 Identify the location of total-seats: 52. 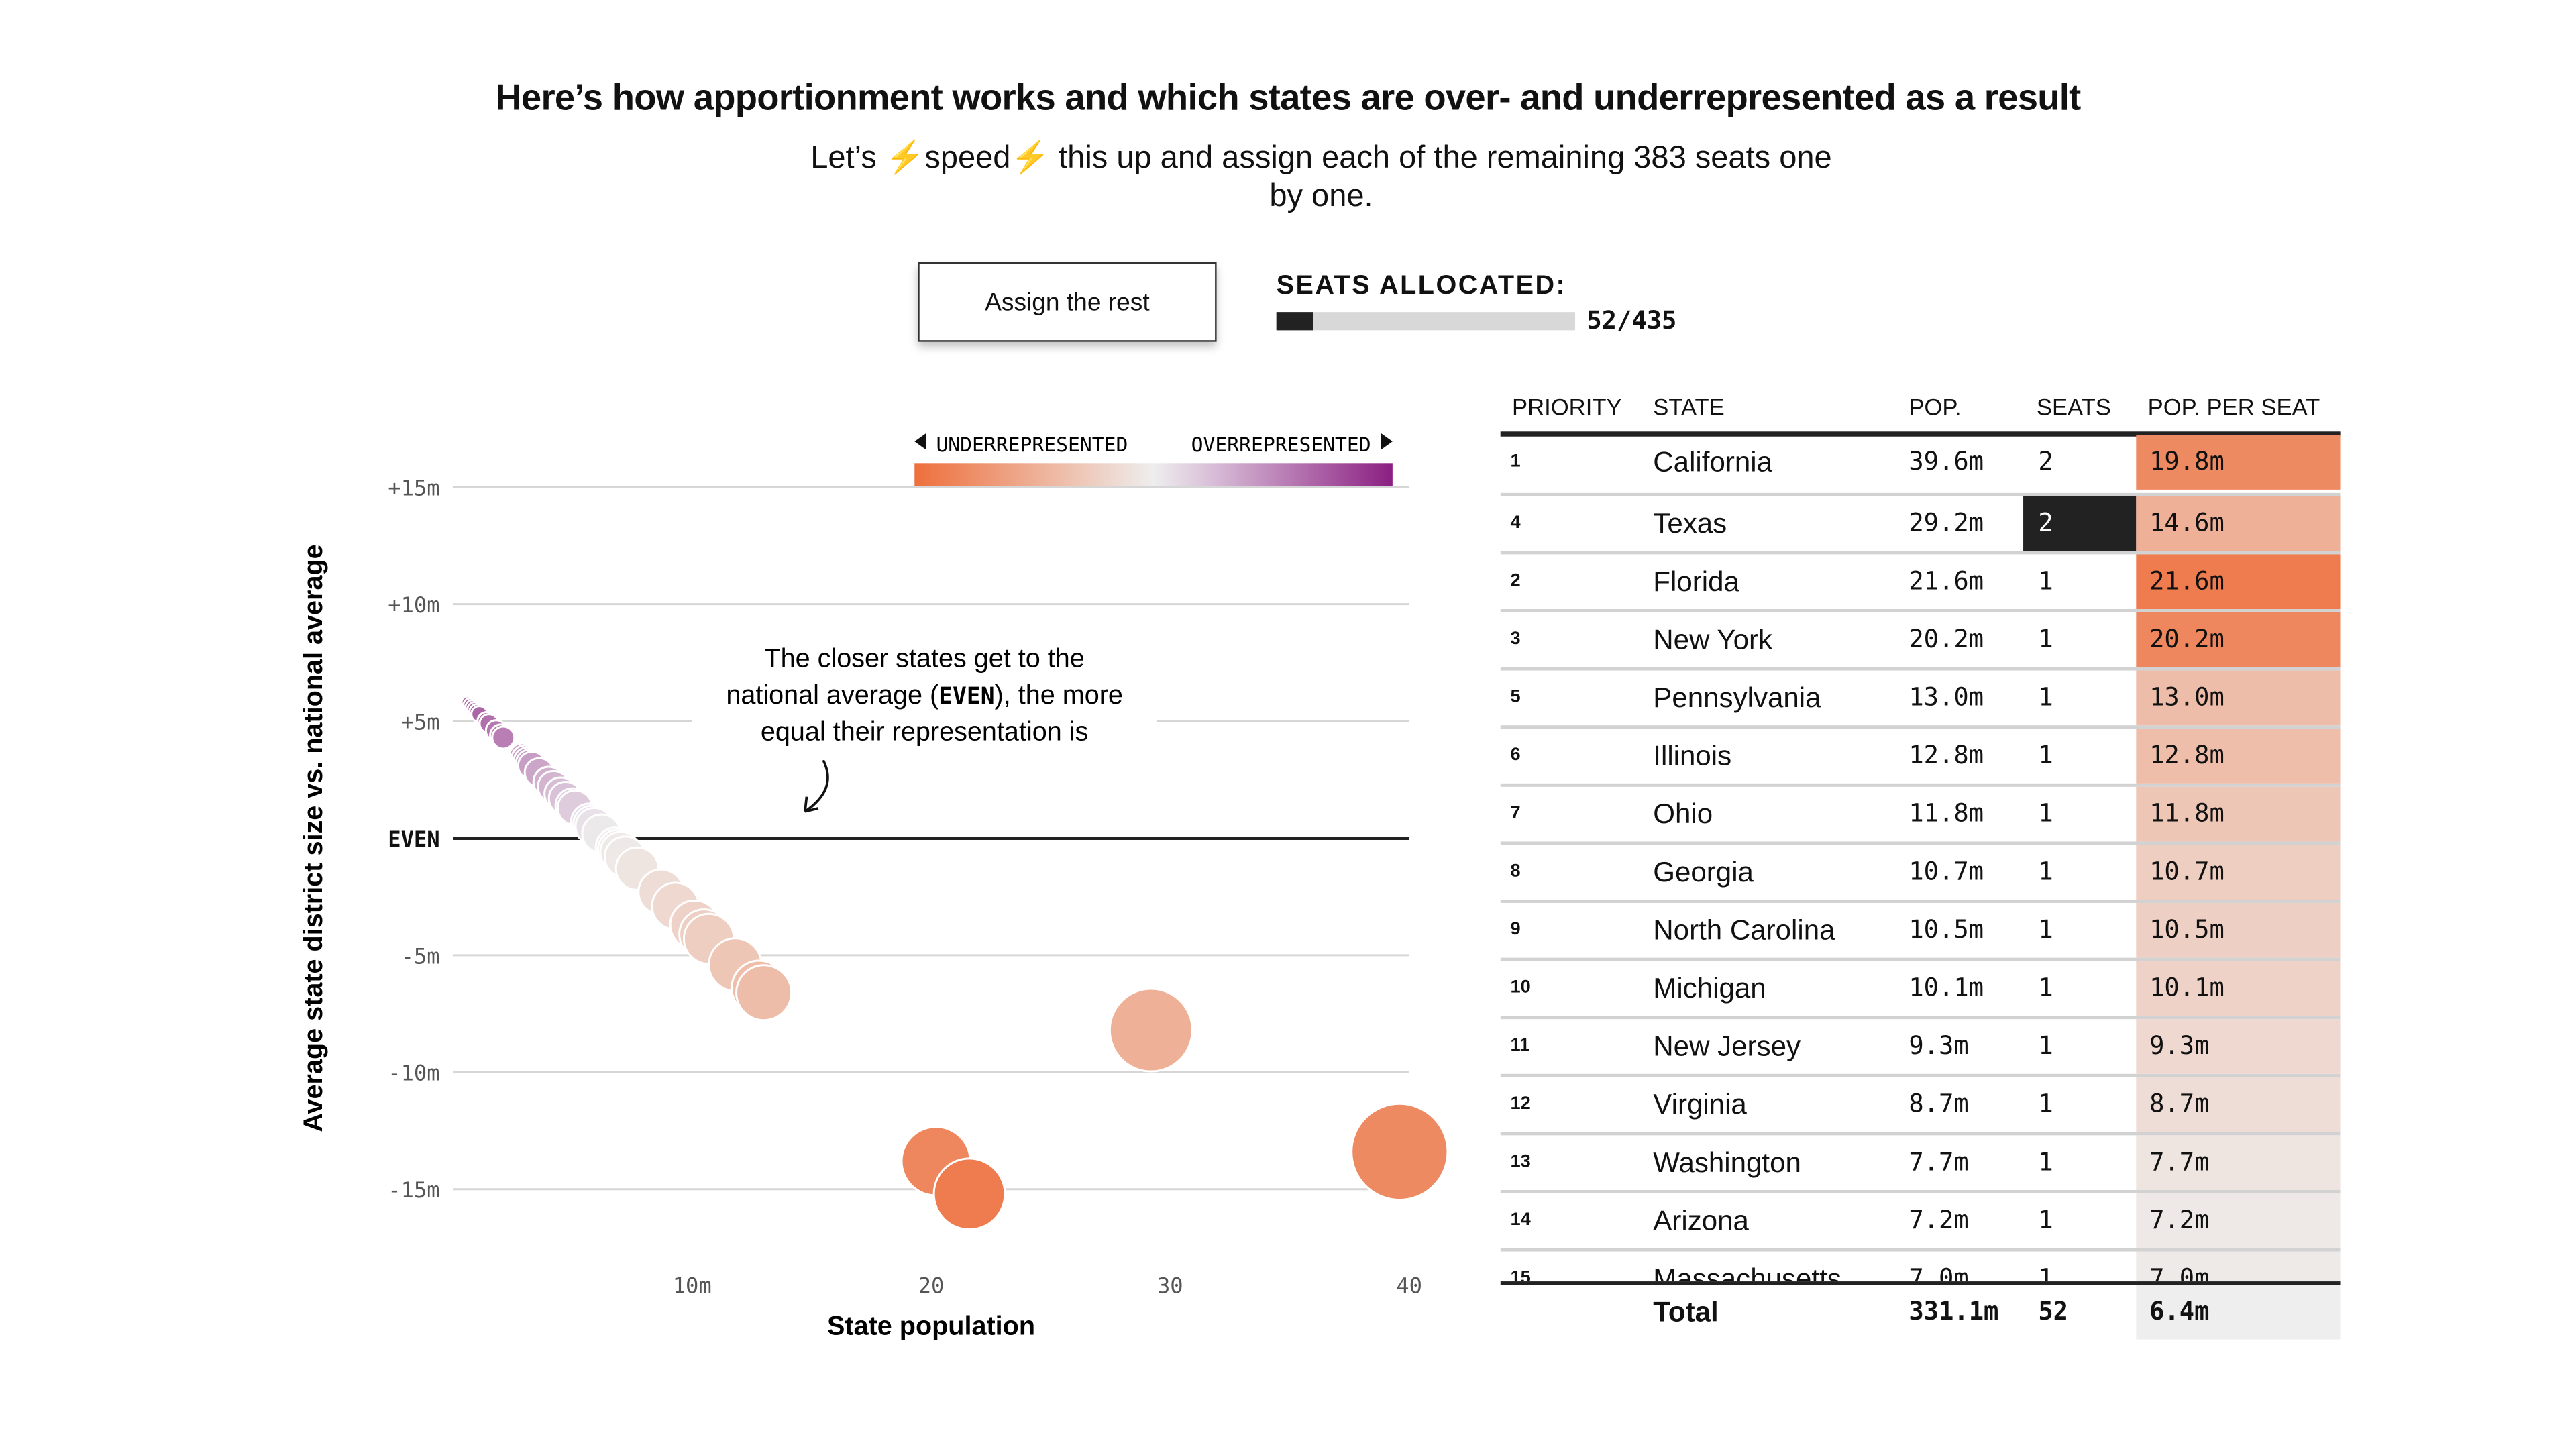
(2053, 1311).